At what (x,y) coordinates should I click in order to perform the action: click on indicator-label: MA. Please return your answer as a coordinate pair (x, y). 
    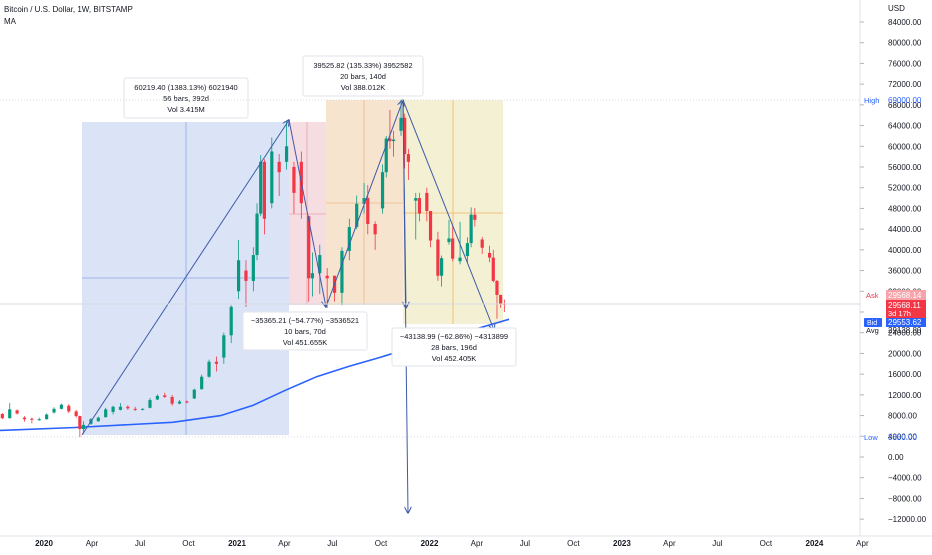
    Looking at the image, I should click on (10, 21).